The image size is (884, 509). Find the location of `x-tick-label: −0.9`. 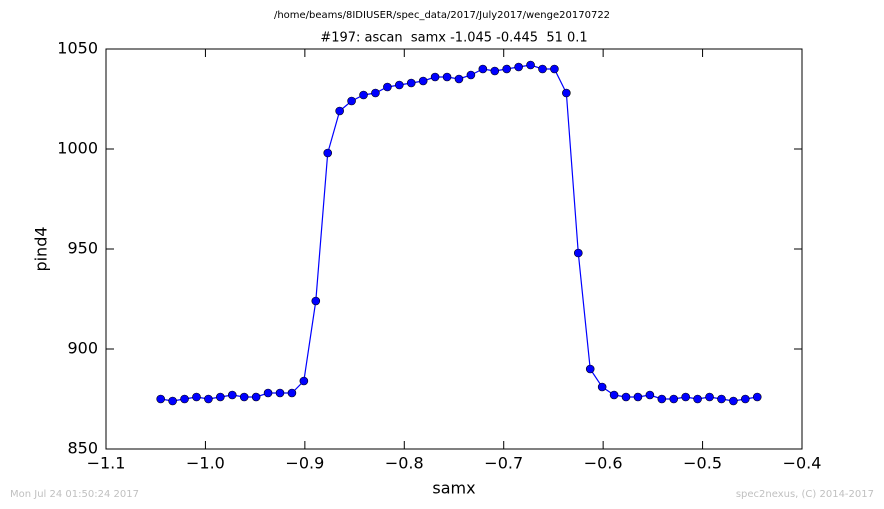

x-tick-label: −0.9 is located at coordinates (304, 463).